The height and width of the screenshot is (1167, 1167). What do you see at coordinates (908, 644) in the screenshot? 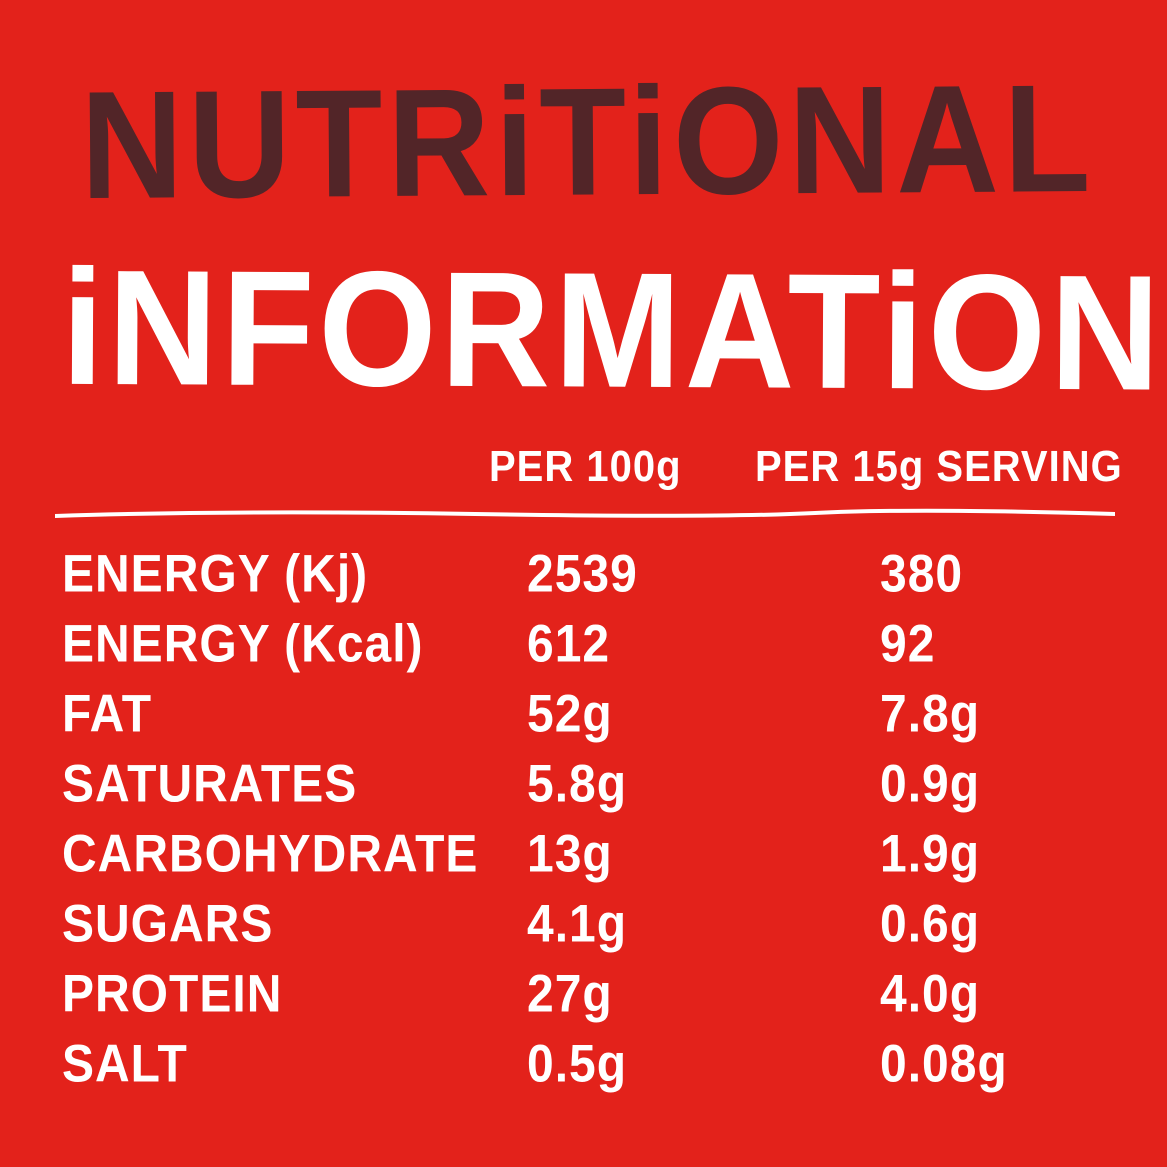
I see `row-value-per-serving: 92` at bounding box center [908, 644].